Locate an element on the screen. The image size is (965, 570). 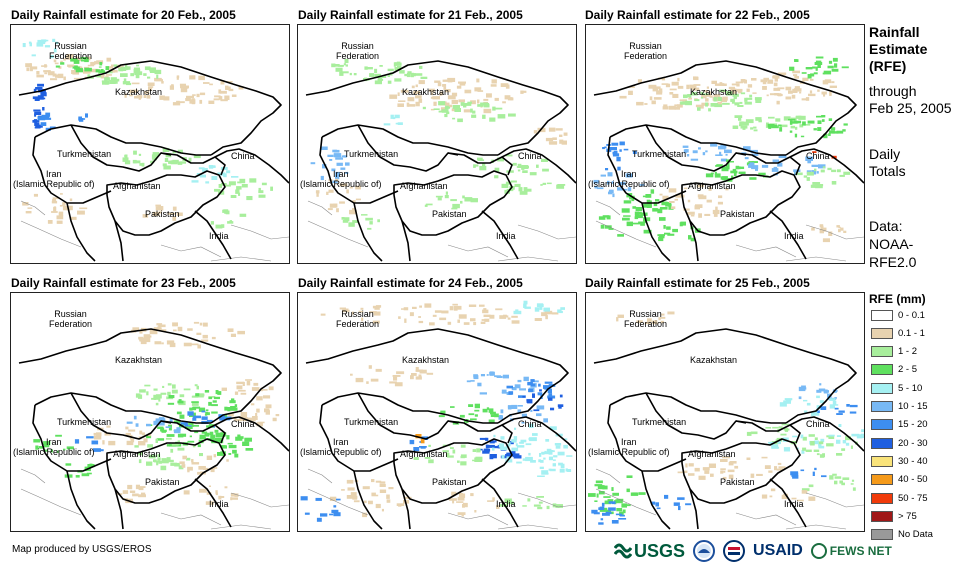
country-label-afghanistan: Afghanistan is located at coordinates (712, 454).